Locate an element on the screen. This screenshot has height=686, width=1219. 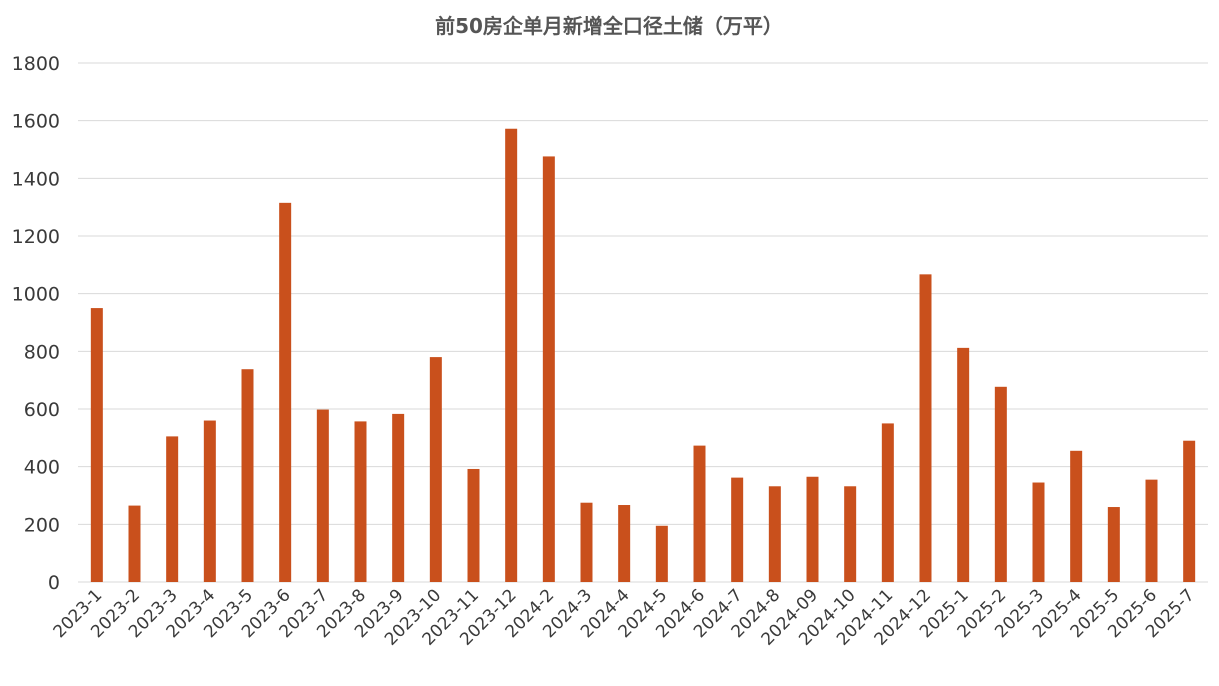
y-tick-label: 1600 is located at coordinates (36, 122).